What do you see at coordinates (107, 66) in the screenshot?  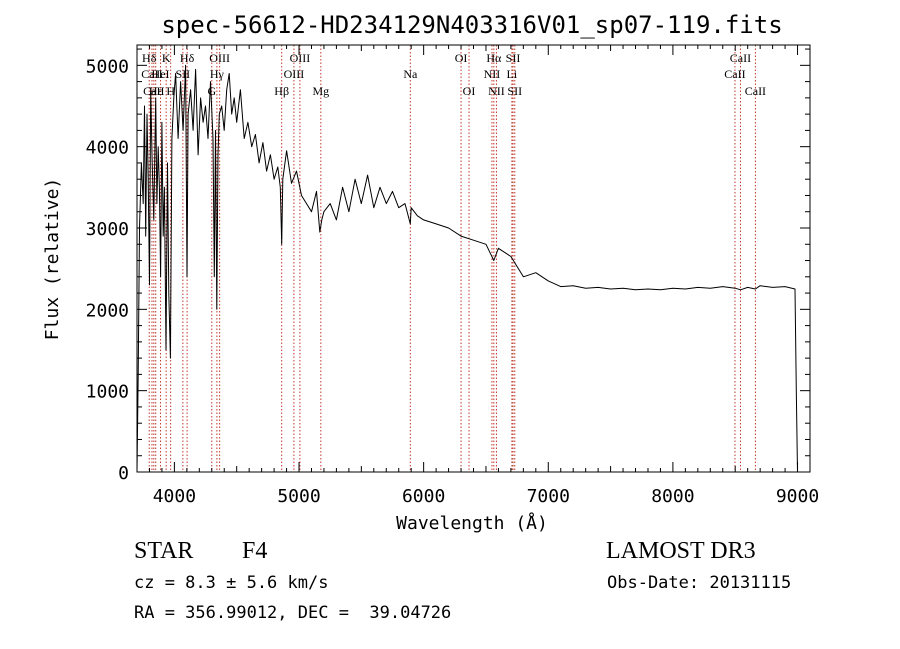 I see `y-tick-label: 5000` at bounding box center [107, 66].